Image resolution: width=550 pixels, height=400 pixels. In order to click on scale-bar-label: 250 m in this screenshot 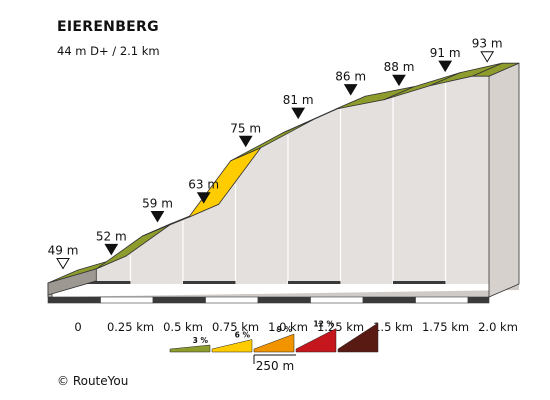, I will do `click(275, 366)`.